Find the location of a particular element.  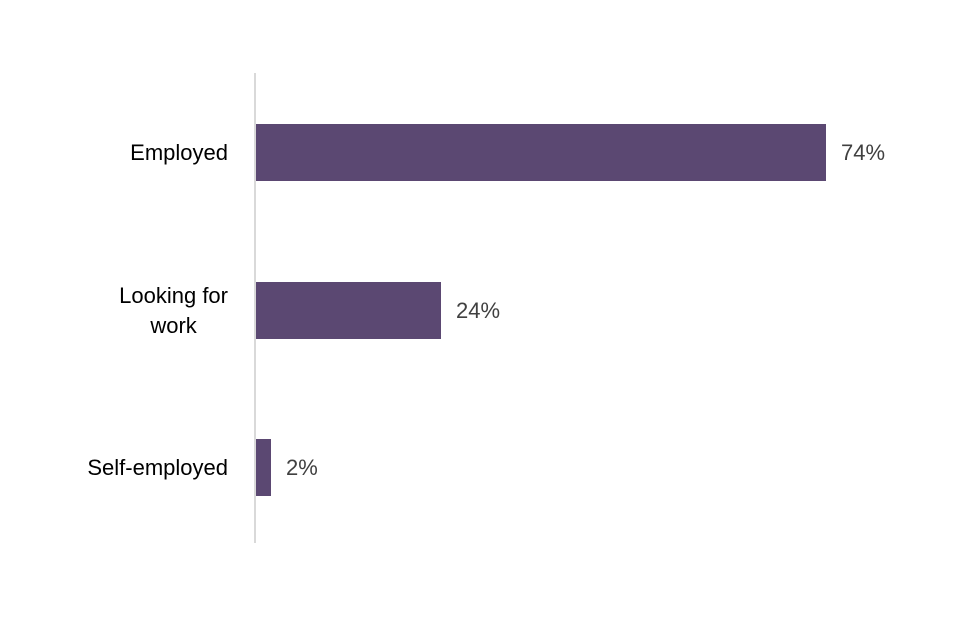

category-label-looking-for-work: Looking for work is located at coordinates (114, 310).